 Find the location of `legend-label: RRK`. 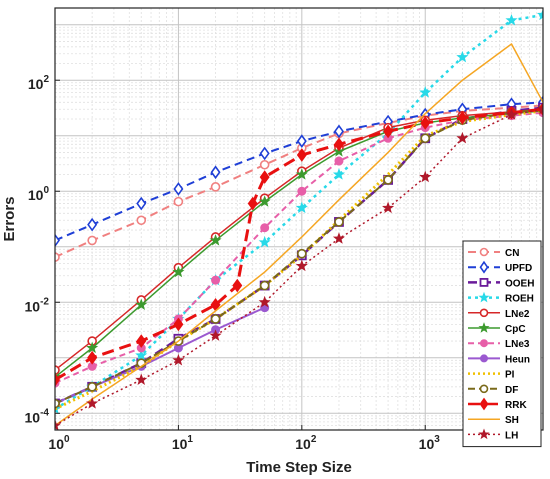

legend-label: RRK is located at coordinates (516, 405).